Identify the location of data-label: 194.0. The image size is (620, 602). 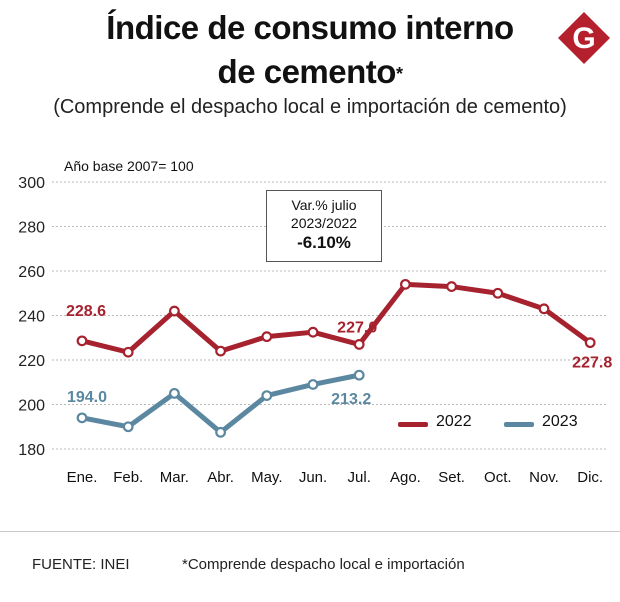
(87, 397).